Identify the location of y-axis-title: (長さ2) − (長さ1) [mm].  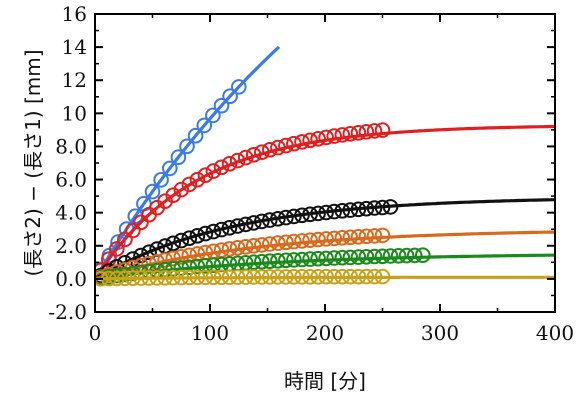
(33, 162).